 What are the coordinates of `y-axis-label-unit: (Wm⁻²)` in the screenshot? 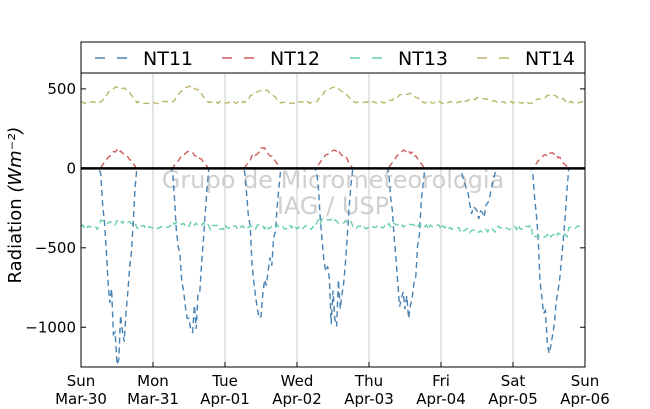 It's located at (15, 160).